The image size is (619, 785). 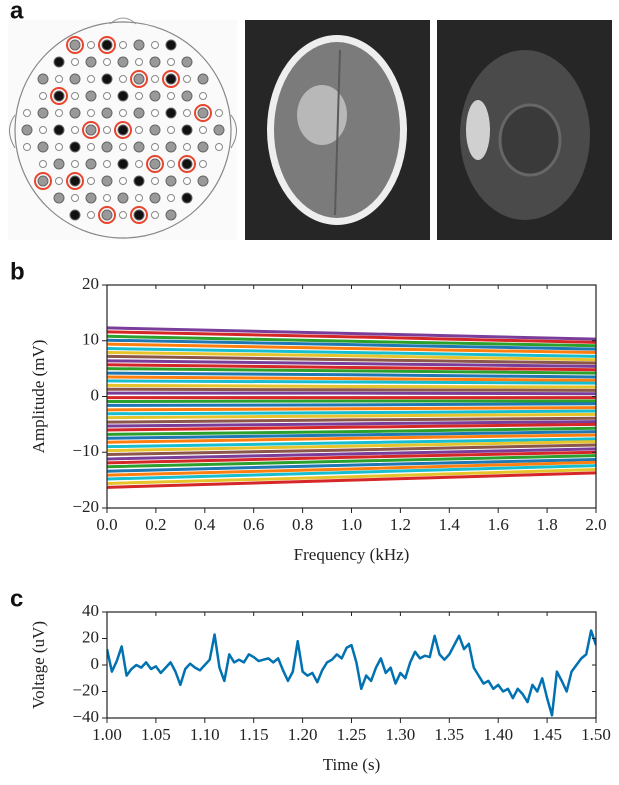 What do you see at coordinates (205, 734) in the screenshot?
I see `x-tick-label: 1.10` at bounding box center [205, 734].